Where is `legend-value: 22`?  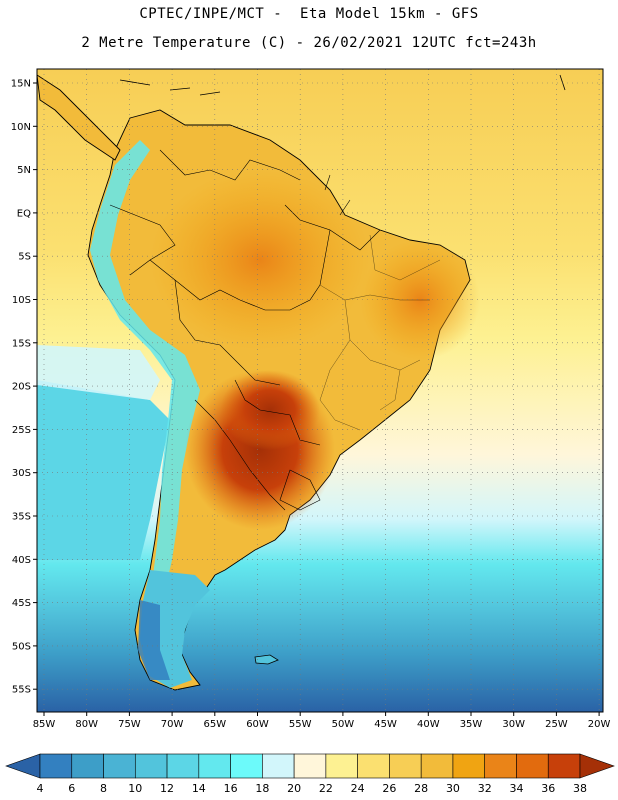
legend-value: 22 is located at coordinates (326, 788).